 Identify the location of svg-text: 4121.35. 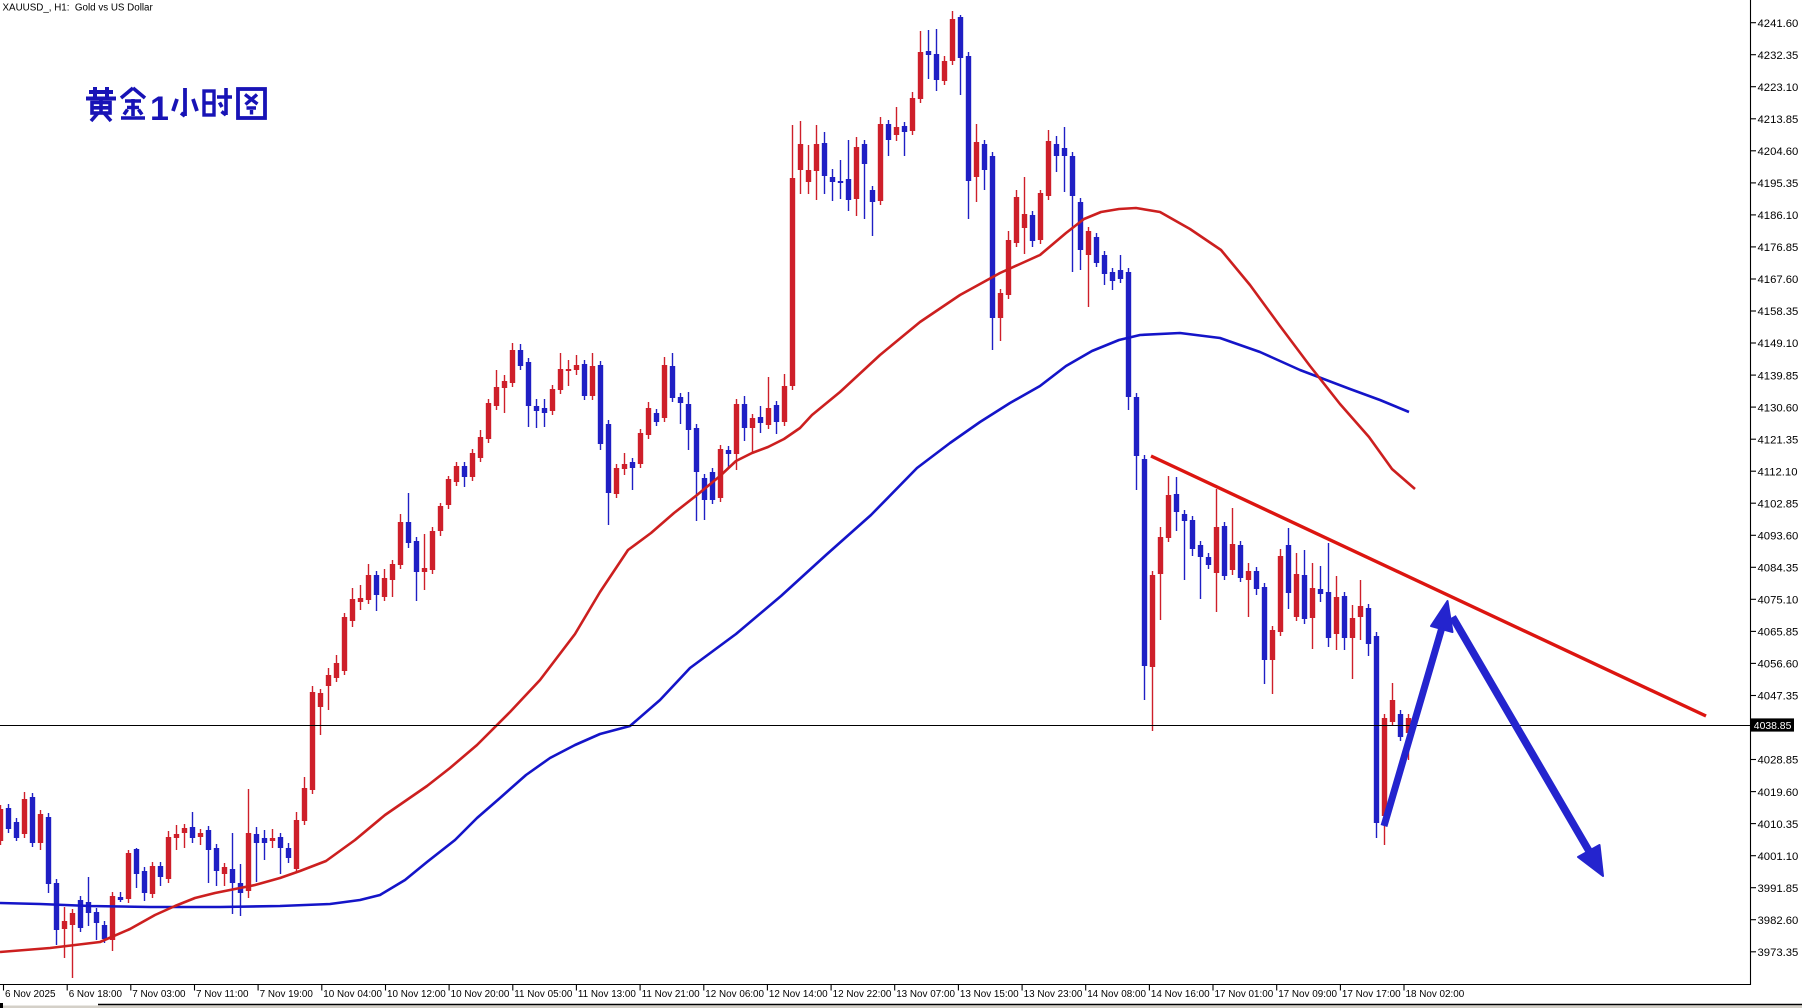
(1778, 440).